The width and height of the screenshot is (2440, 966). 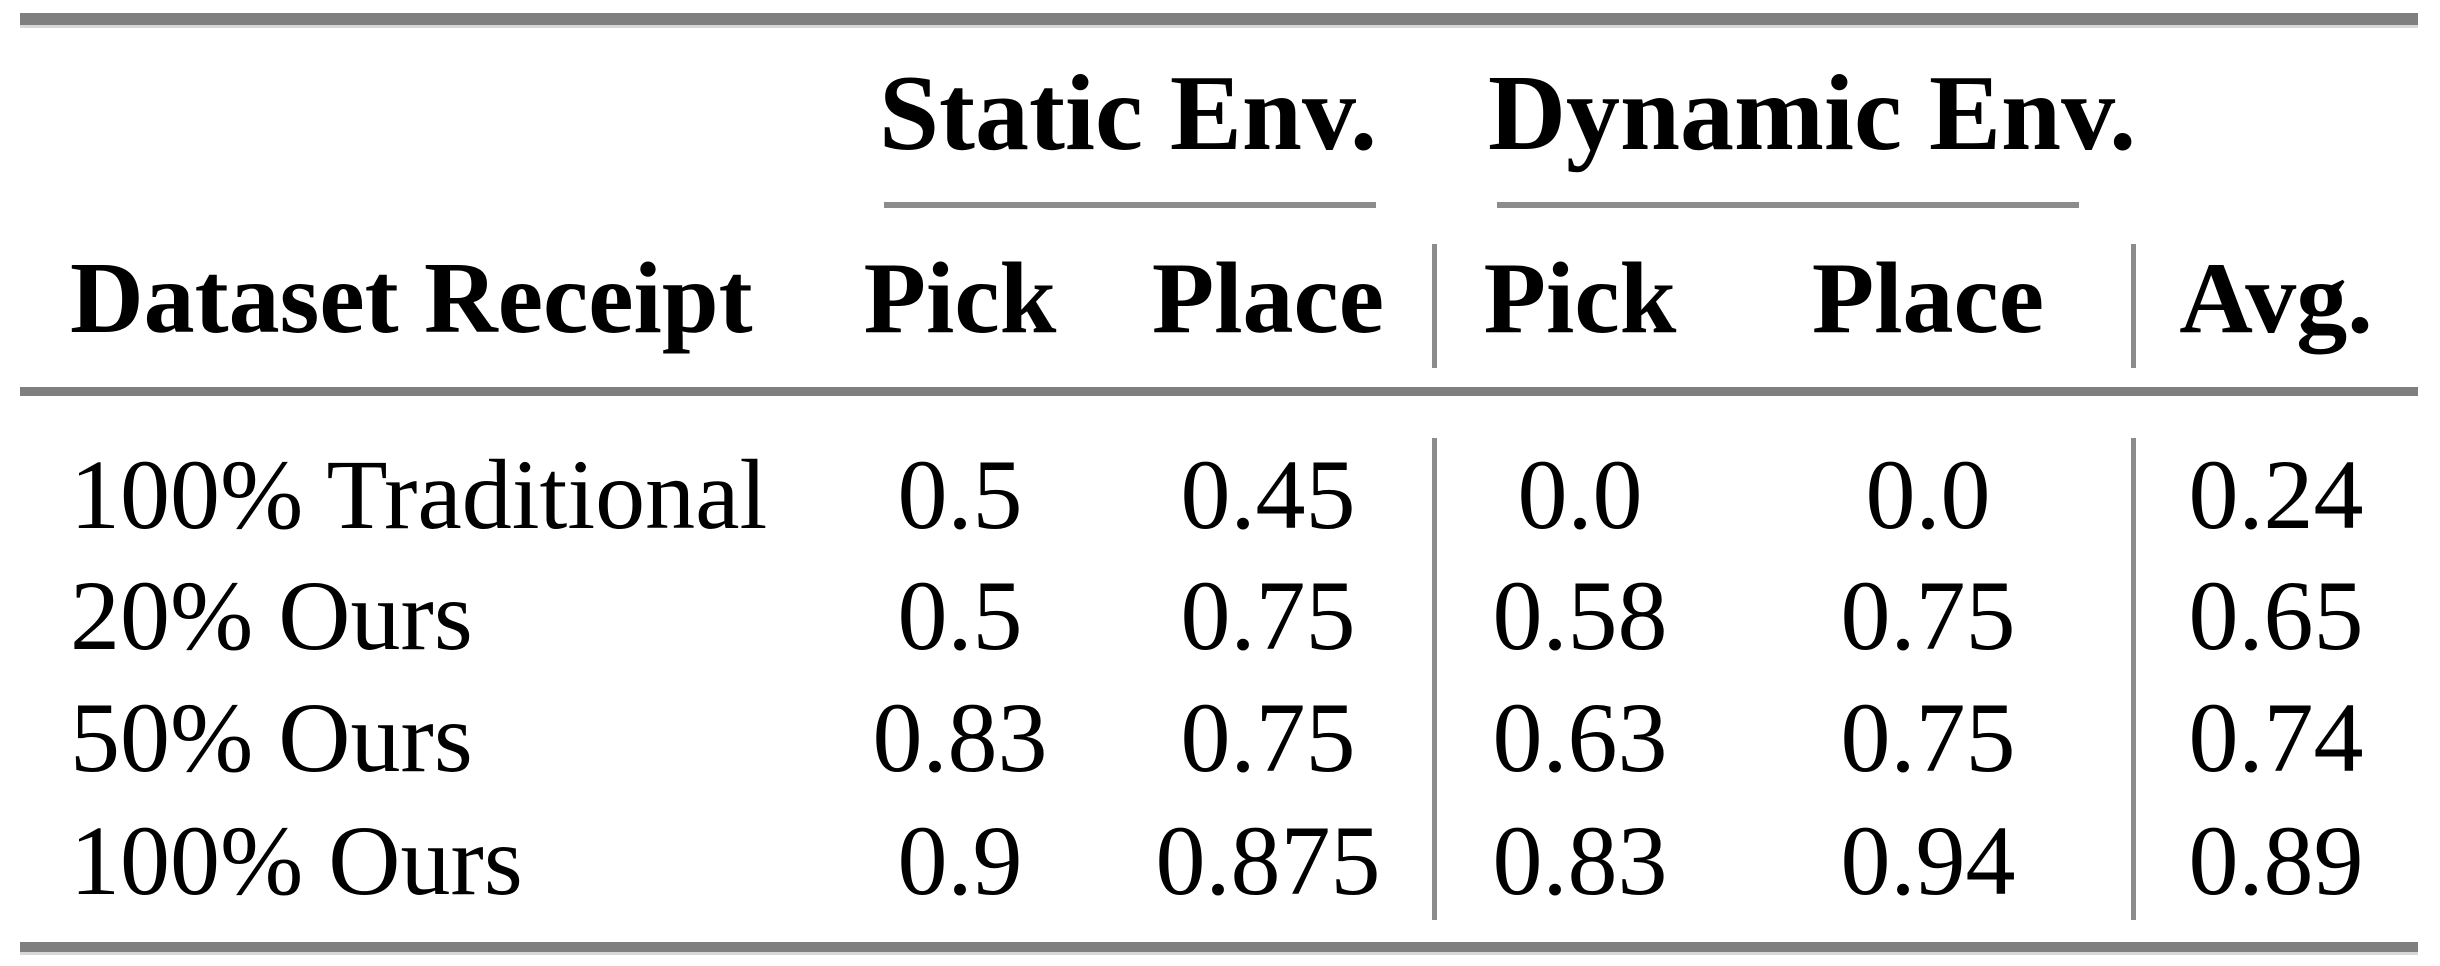 What do you see at coordinates (1268, 298) in the screenshot?
I see `col-header-static-place: Place` at bounding box center [1268, 298].